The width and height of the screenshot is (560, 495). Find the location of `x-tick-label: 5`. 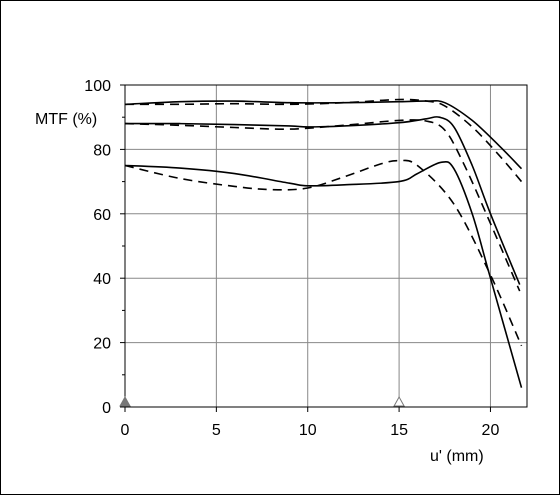

x-tick-label: 5 is located at coordinates (216, 430).